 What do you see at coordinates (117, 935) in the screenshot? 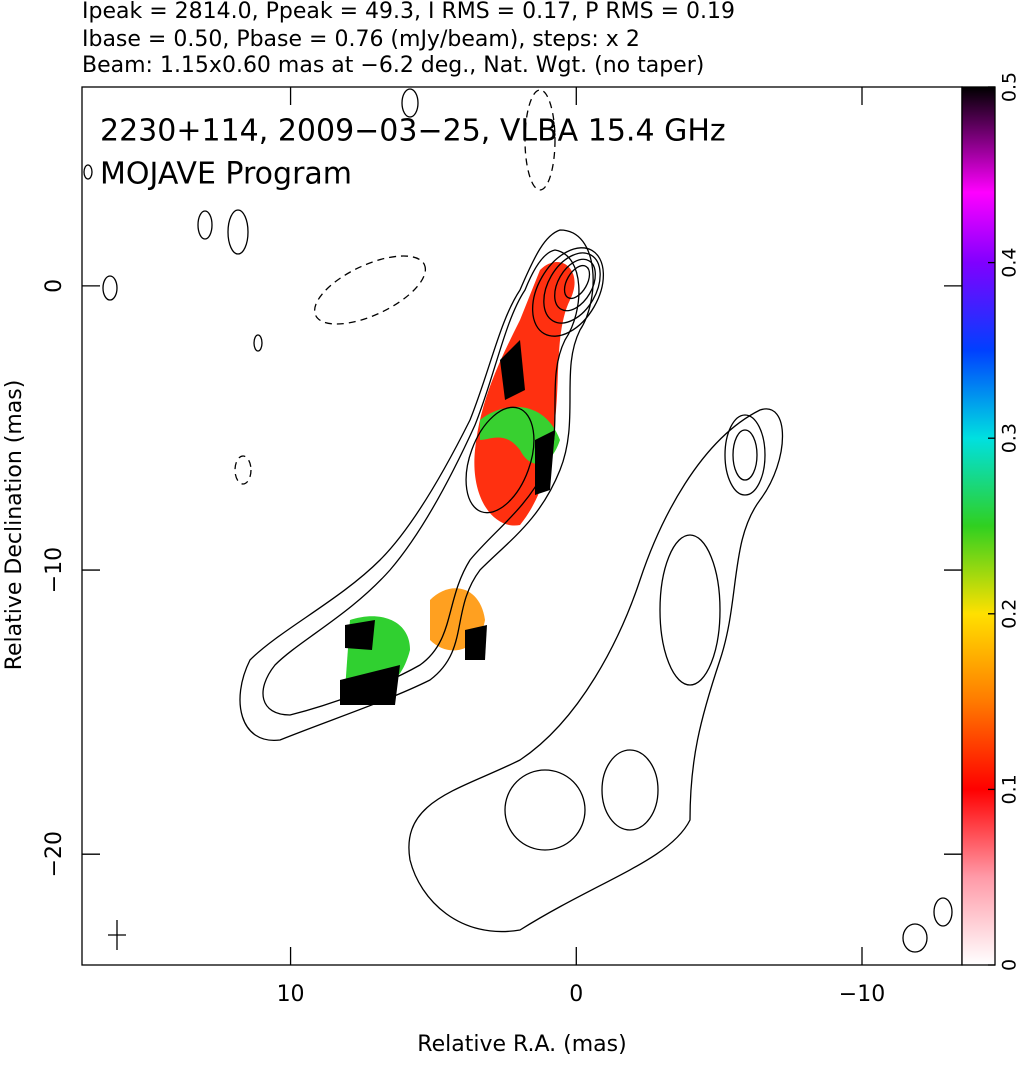
I see `beam-marker` at bounding box center [117, 935].